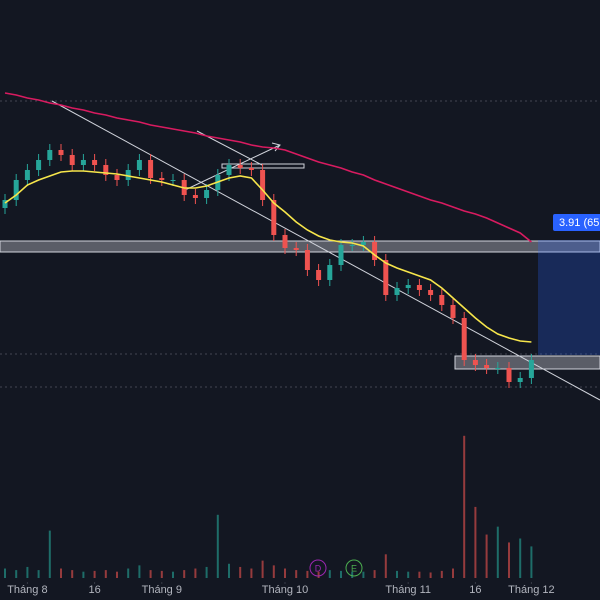 Image resolution: width=600 pixels, height=600 pixels. What do you see at coordinates (527, 362) in the screenshot?
I see `zone-box` at bounding box center [527, 362].